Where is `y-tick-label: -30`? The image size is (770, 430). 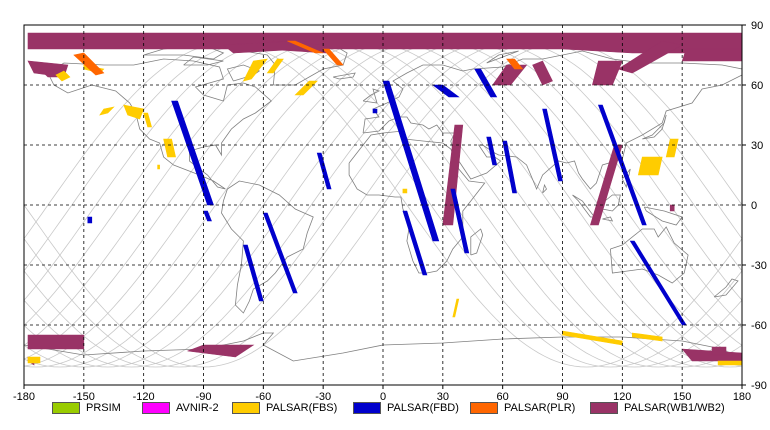
y-tick-label: -30 is located at coordinates (759, 266).